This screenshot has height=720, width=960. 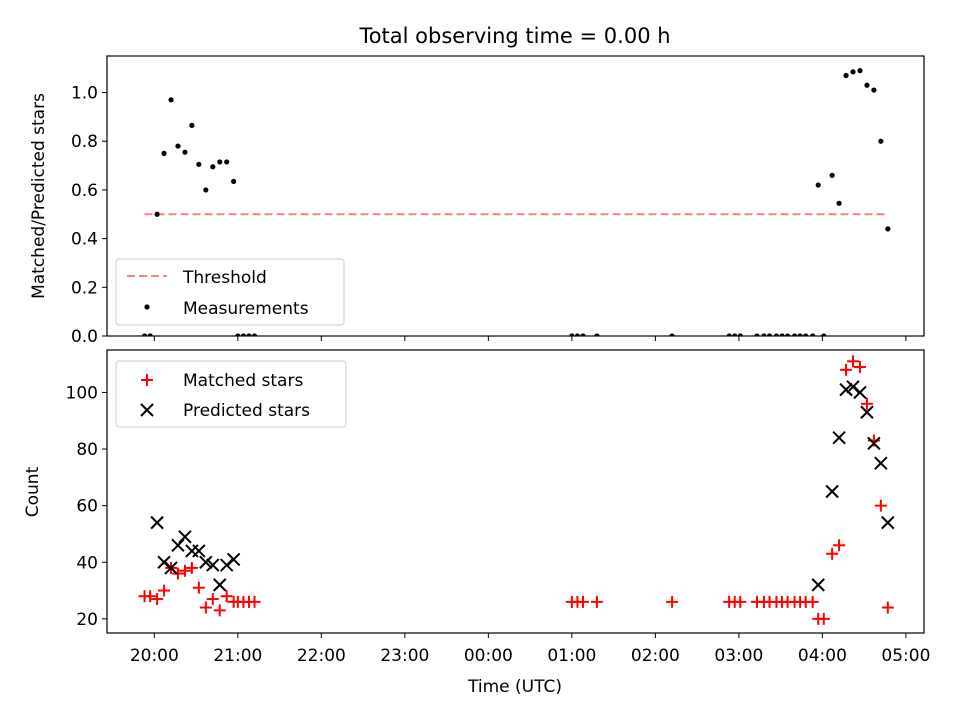 What do you see at coordinates (530, 338) in the screenshot?
I see `top-x-ticks` at bounding box center [530, 338].